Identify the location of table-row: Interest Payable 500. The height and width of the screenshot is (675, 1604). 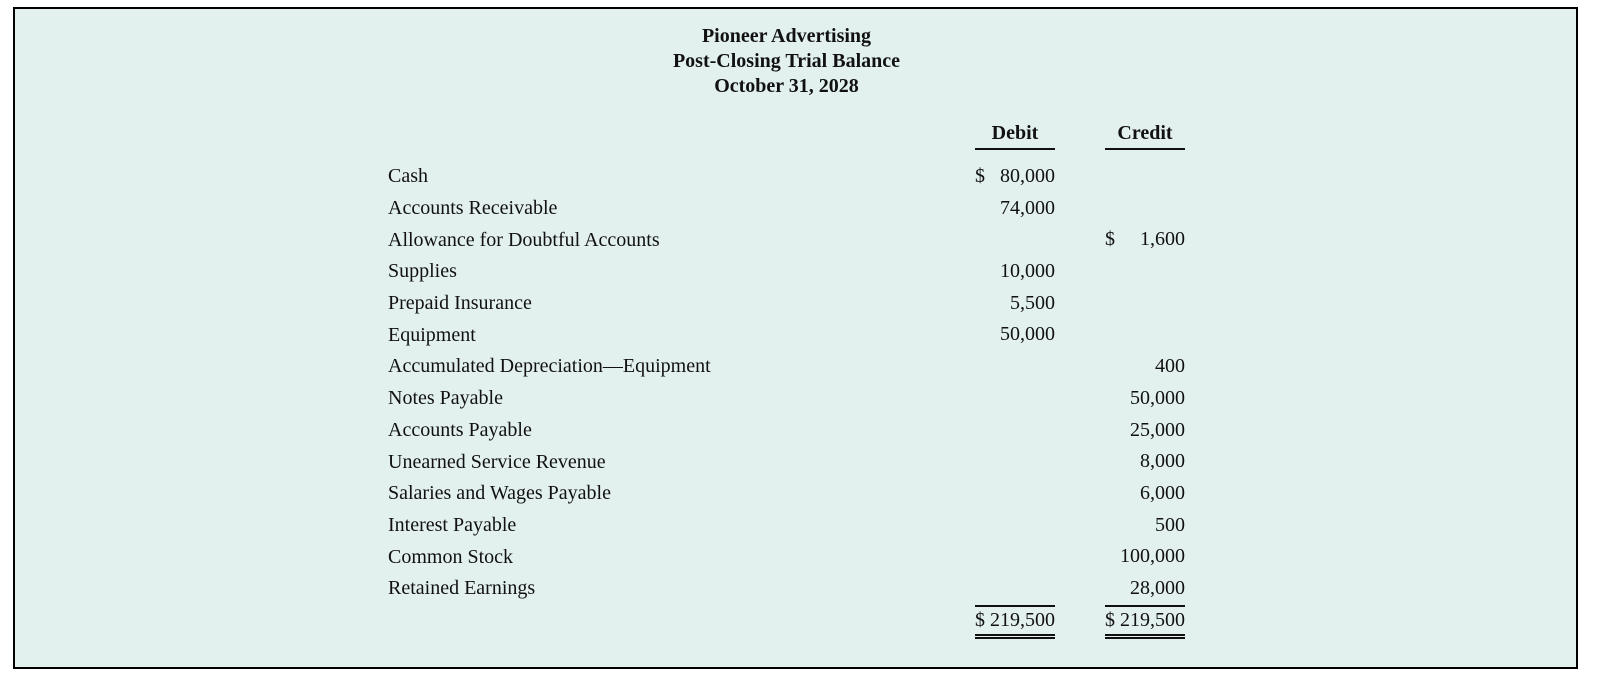
(786, 526).